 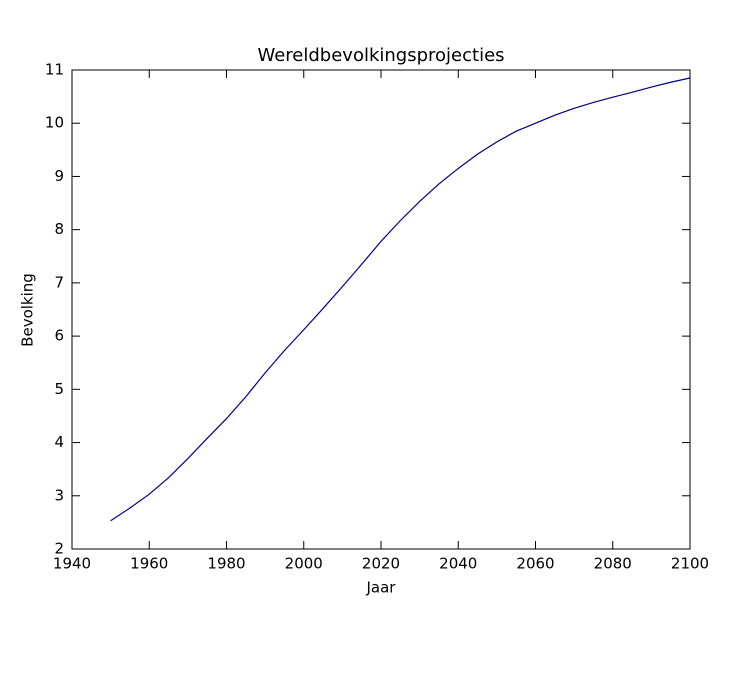 I want to click on x-tick-label: 1960, so click(x=149, y=564).